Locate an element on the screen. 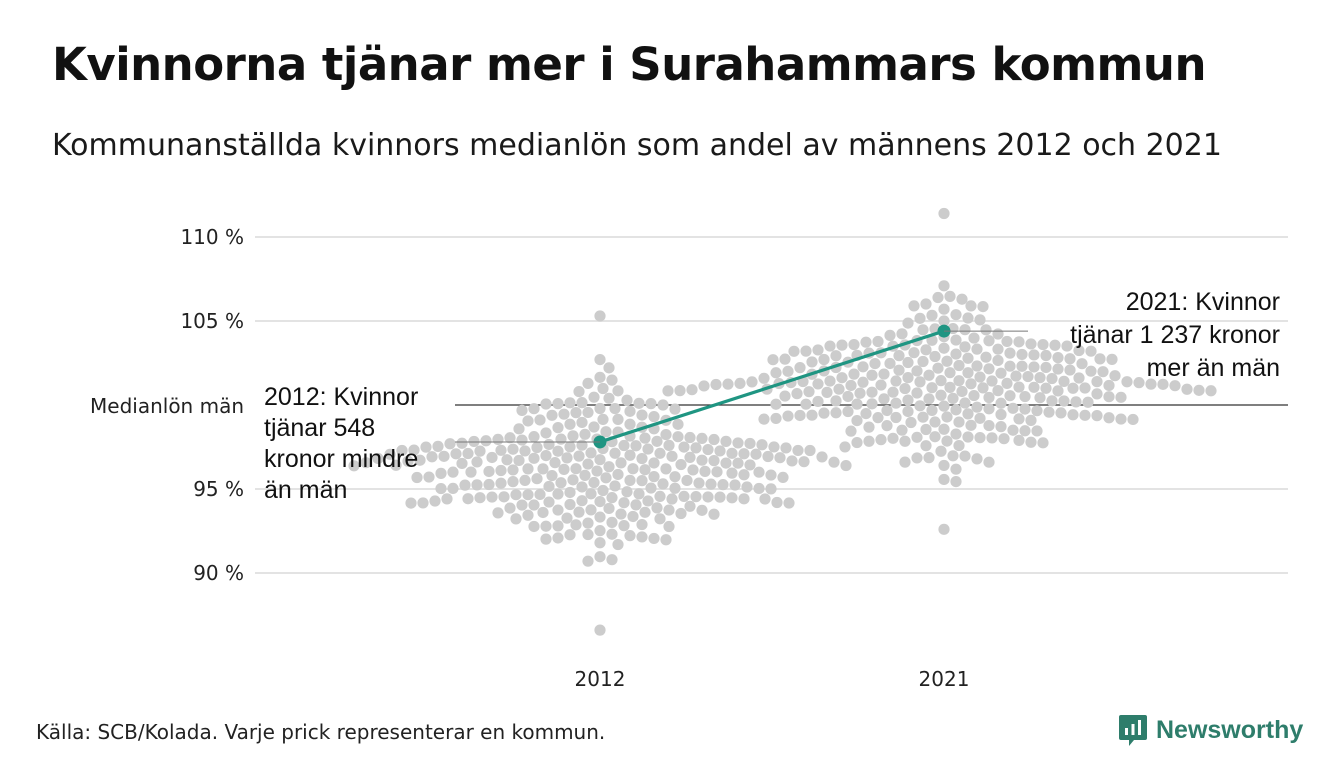 The image size is (1340, 780). brand-logo: Newsworthy is located at coordinates (1210, 730).